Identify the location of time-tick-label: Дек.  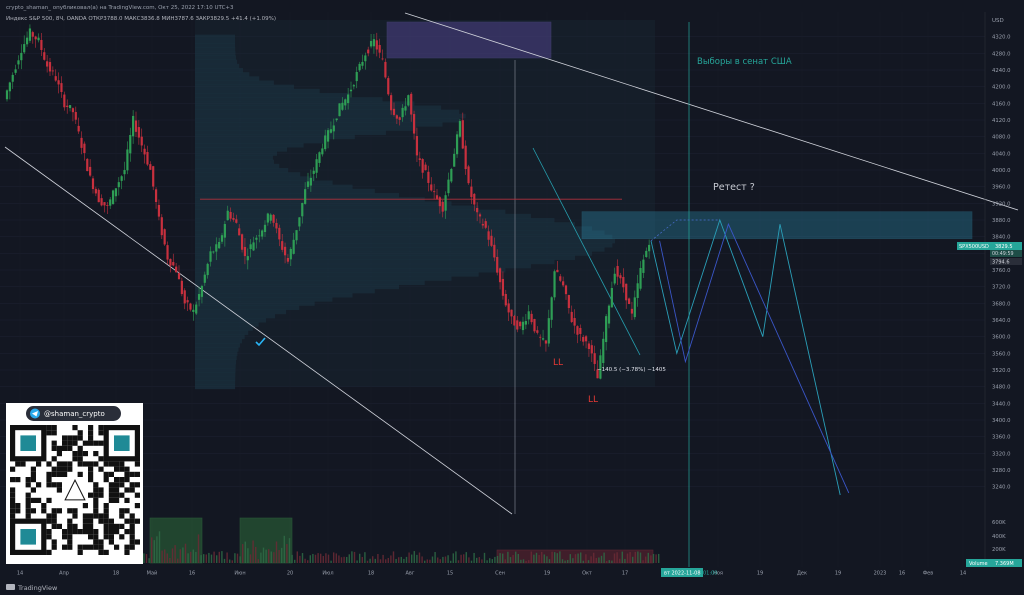
(802, 574).